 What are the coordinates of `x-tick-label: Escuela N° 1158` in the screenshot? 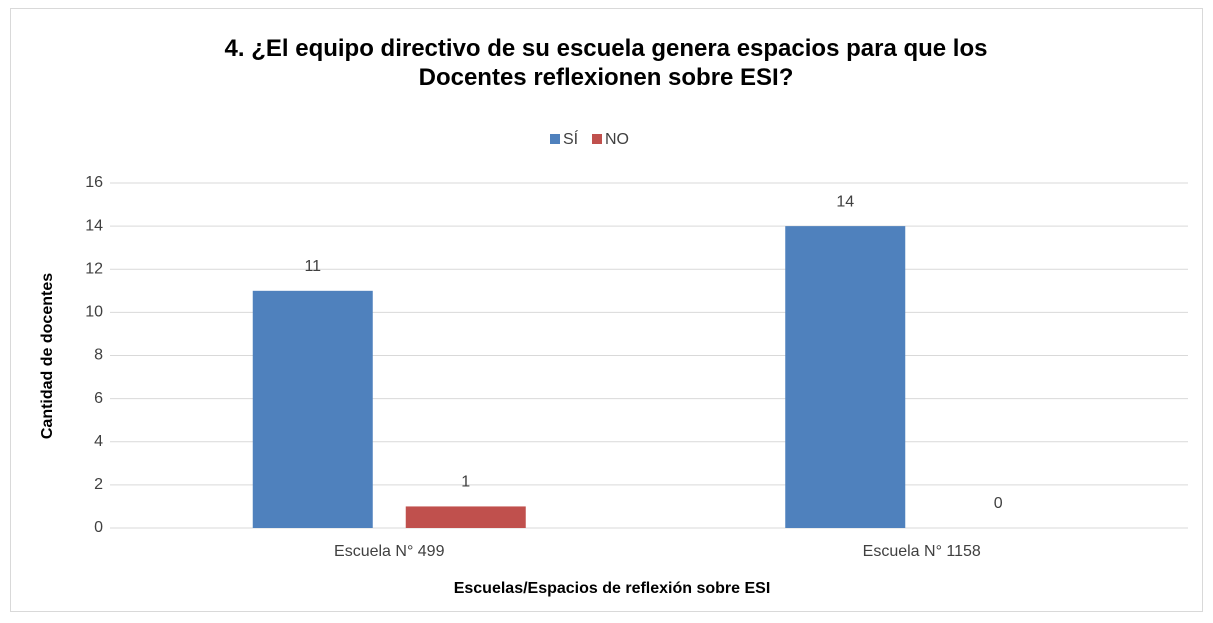 It's located at (922, 551).